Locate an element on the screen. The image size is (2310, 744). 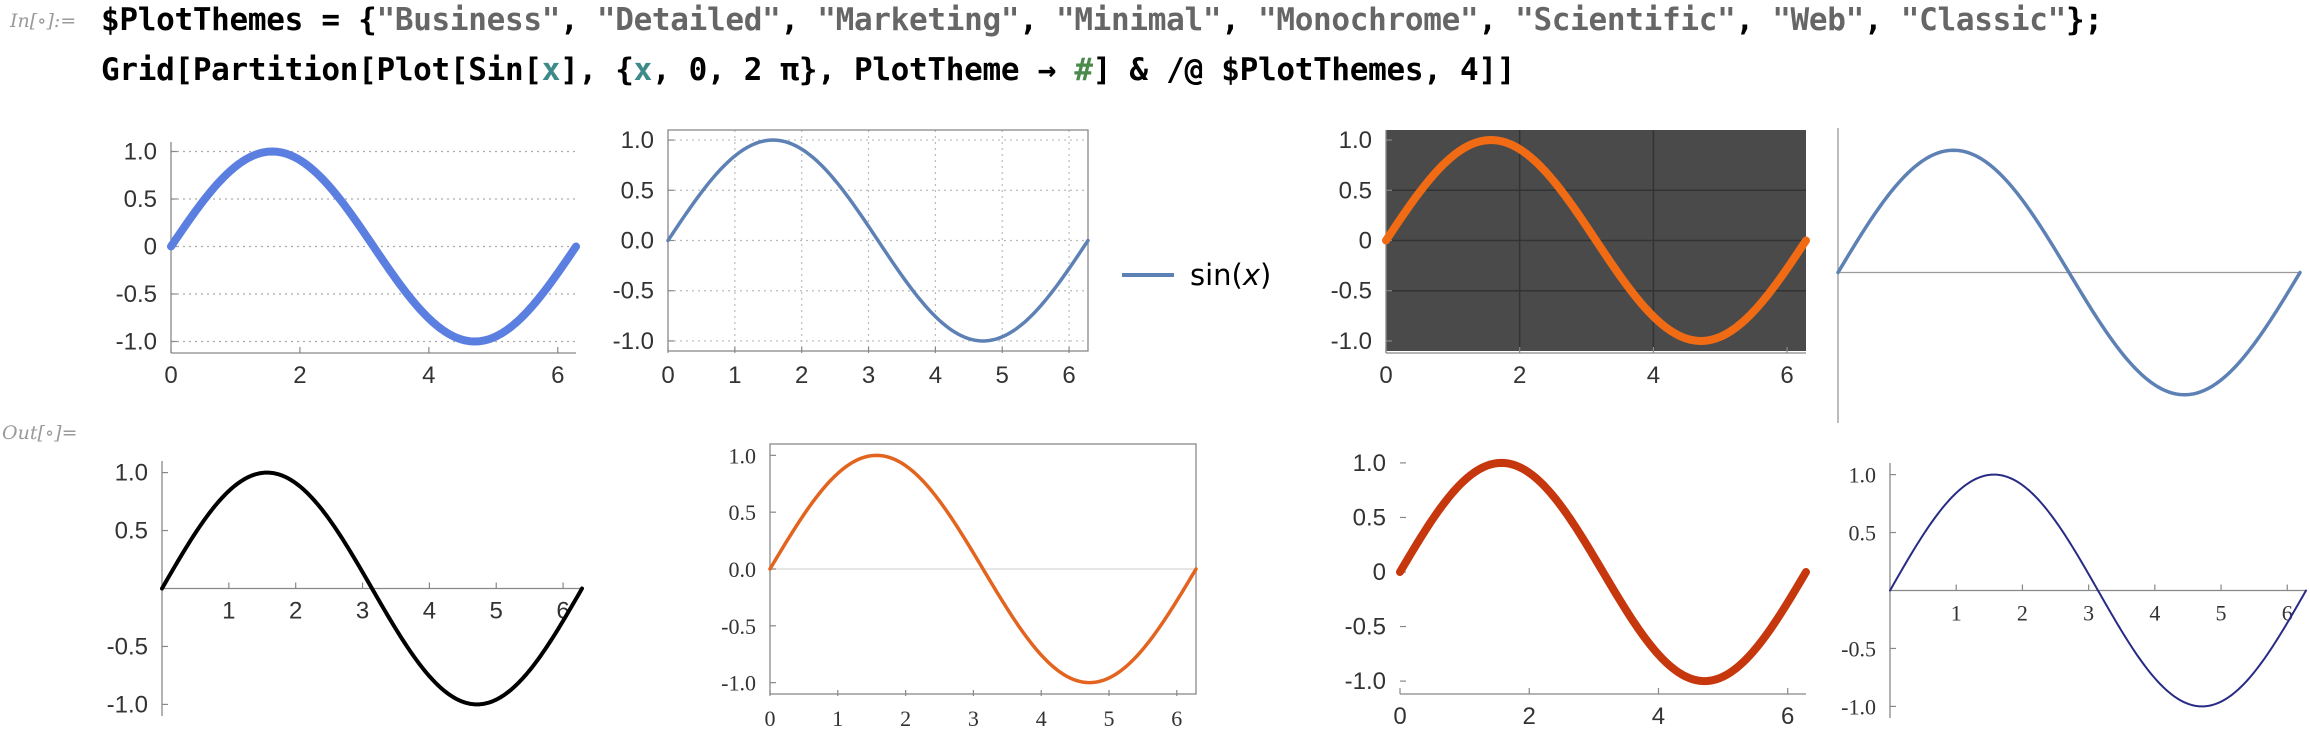
code-token: , 0, 2 π}, PlotTheme → is located at coordinates (863, 70).